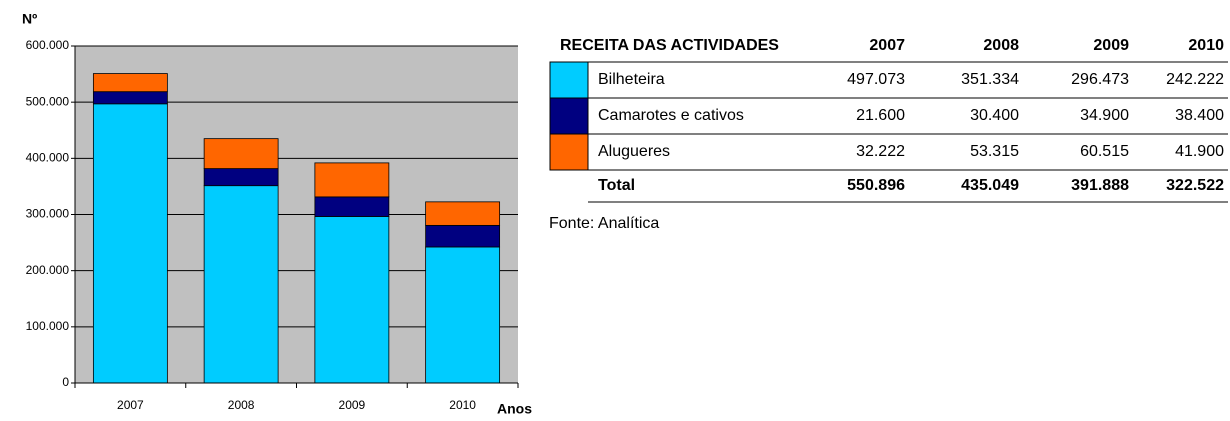 The height and width of the screenshot is (421, 1230). What do you see at coordinates (1199, 151) in the screenshot?
I see `table-cell: 41.900` at bounding box center [1199, 151].